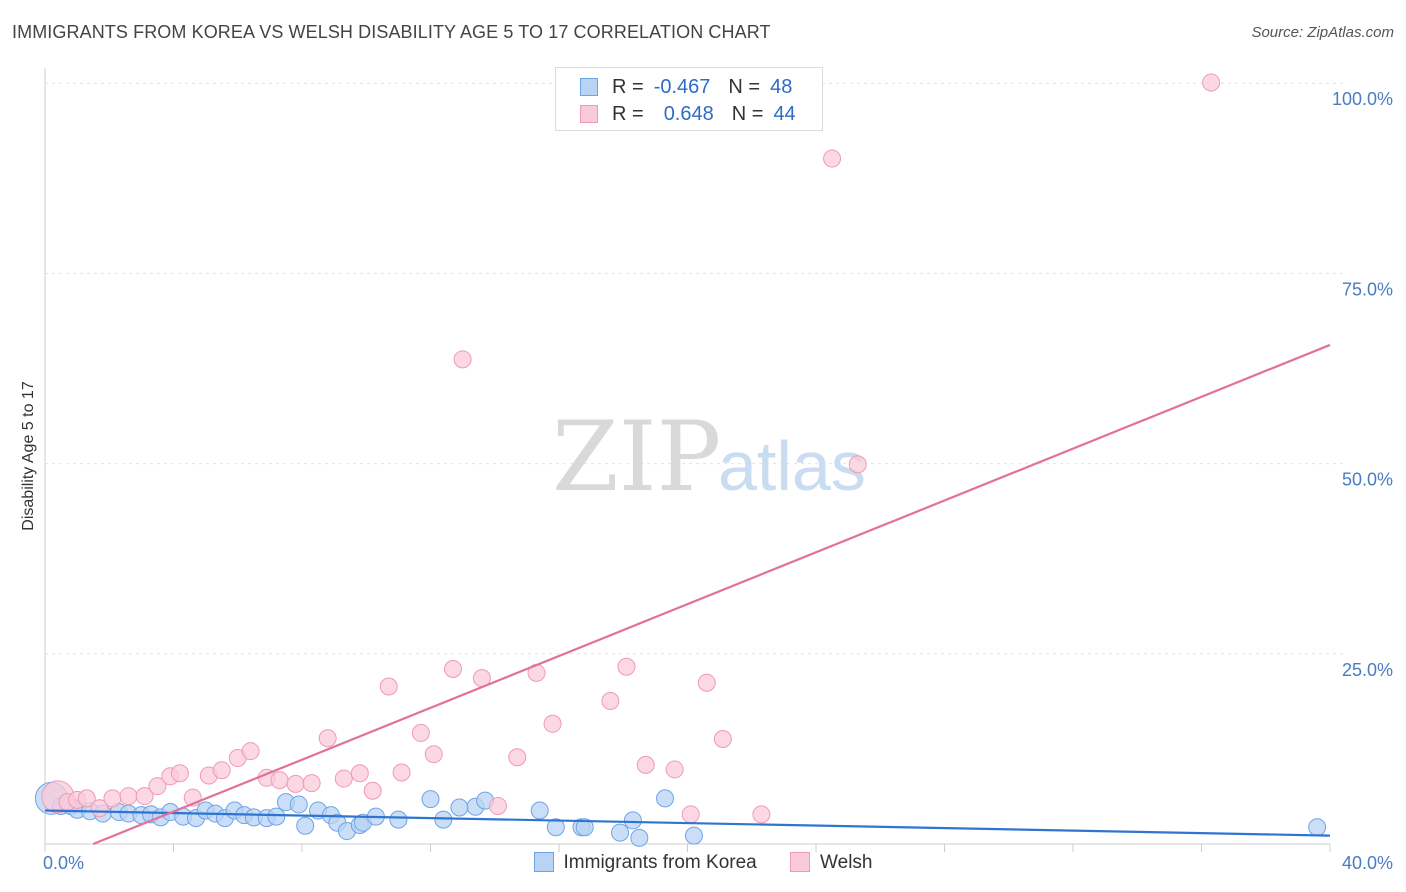 This screenshot has height=892, width=1406. What do you see at coordinates (1367, 863) in the screenshot?
I see `x-tick-label-max: 40.0%` at bounding box center [1367, 863].